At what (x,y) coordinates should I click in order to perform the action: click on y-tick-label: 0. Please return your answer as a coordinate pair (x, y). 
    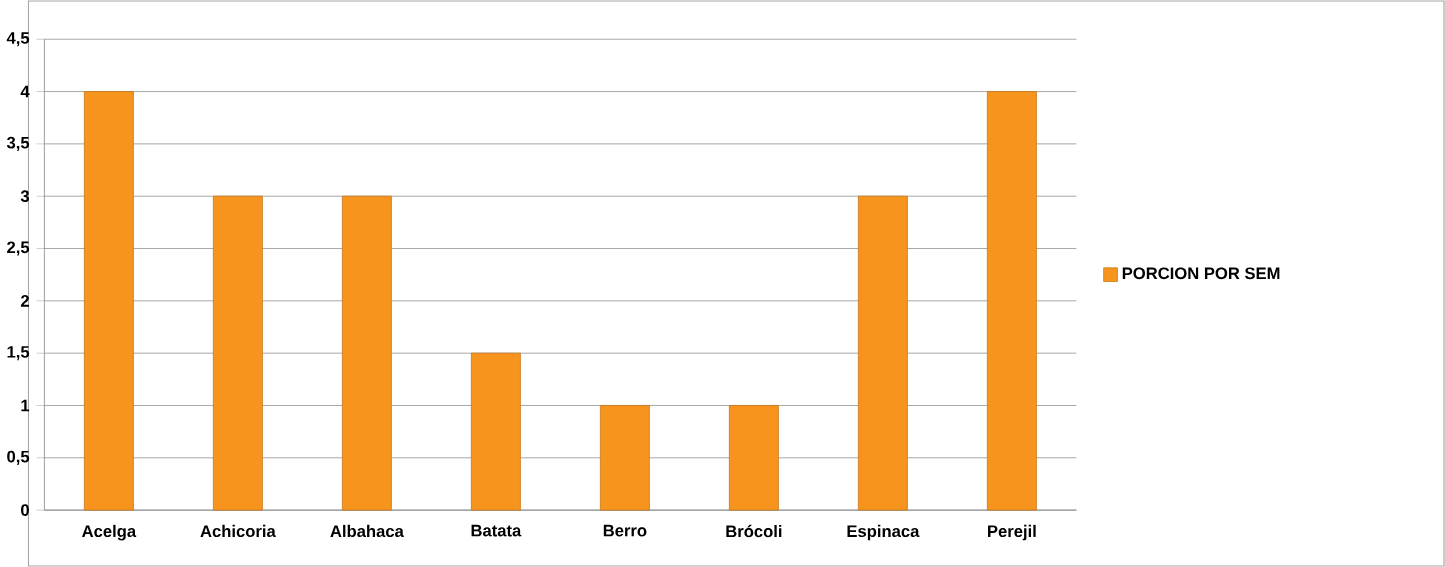
    Looking at the image, I should click on (25, 510).